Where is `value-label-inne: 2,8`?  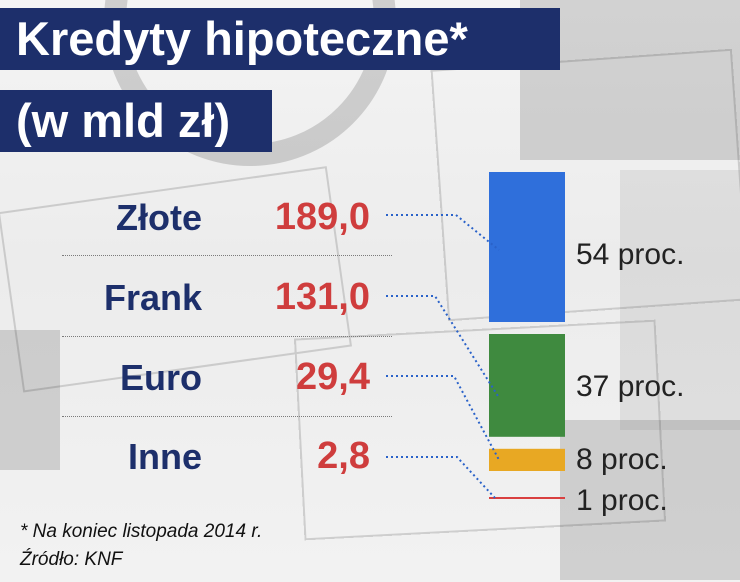 value-label-inne: 2,8 is located at coordinates (343, 456).